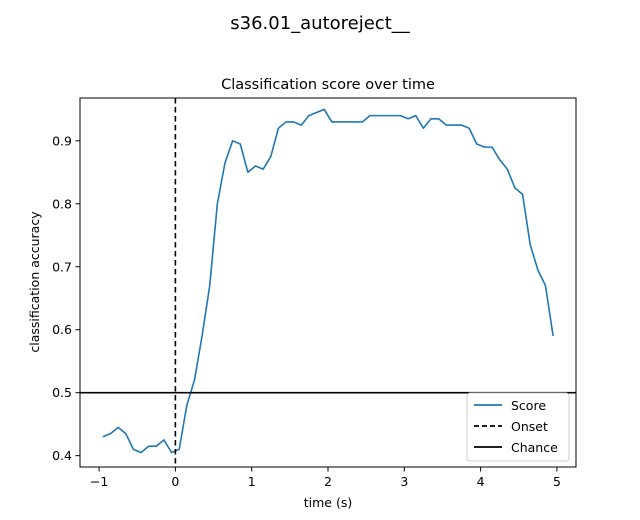 This screenshot has height=520, width=640. I want to click on legend-label-score: Score, so click(528, 405).